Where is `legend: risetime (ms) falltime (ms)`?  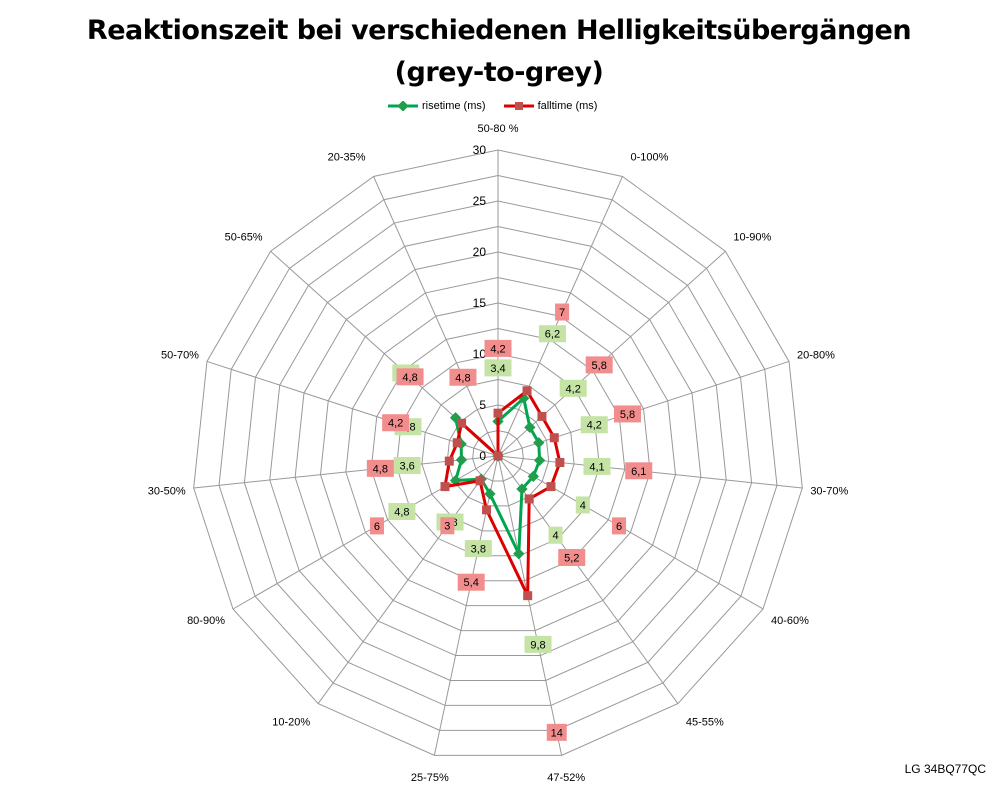
legend: risetime (ms) falltime (ms) is located at coordinates (492, 106).